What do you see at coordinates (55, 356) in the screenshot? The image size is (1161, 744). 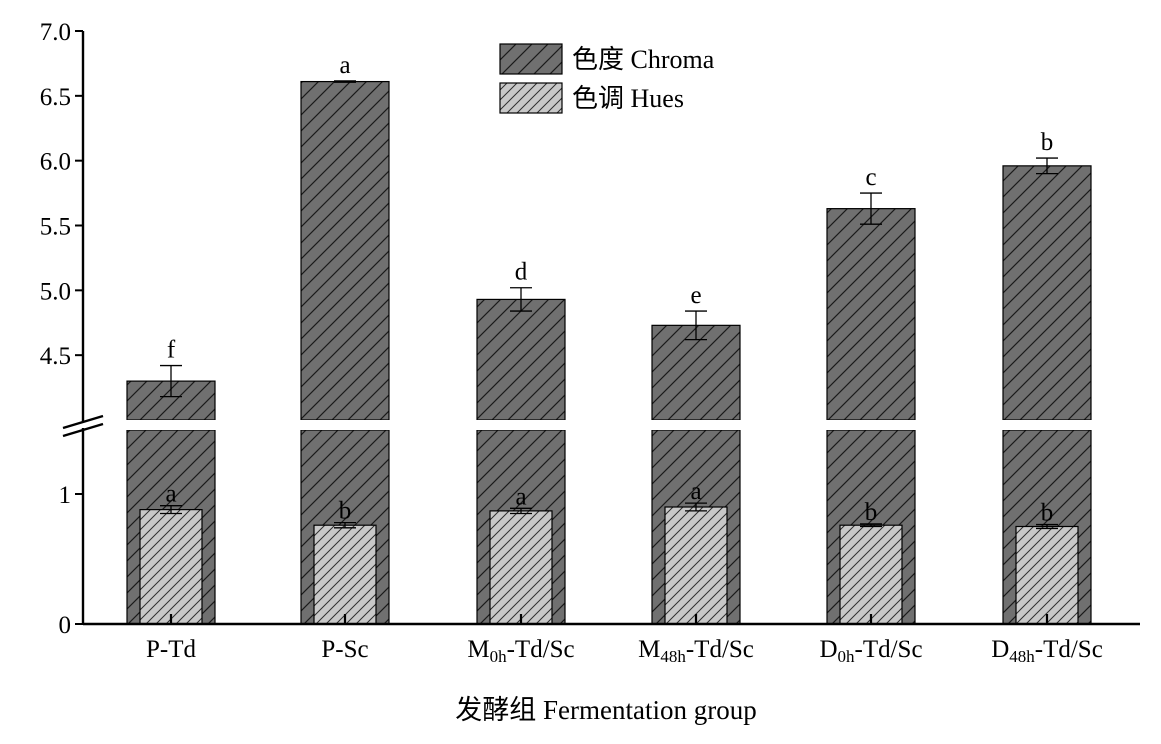 I see `y-tick-label: 4.5` at bounding box center [55, 356].